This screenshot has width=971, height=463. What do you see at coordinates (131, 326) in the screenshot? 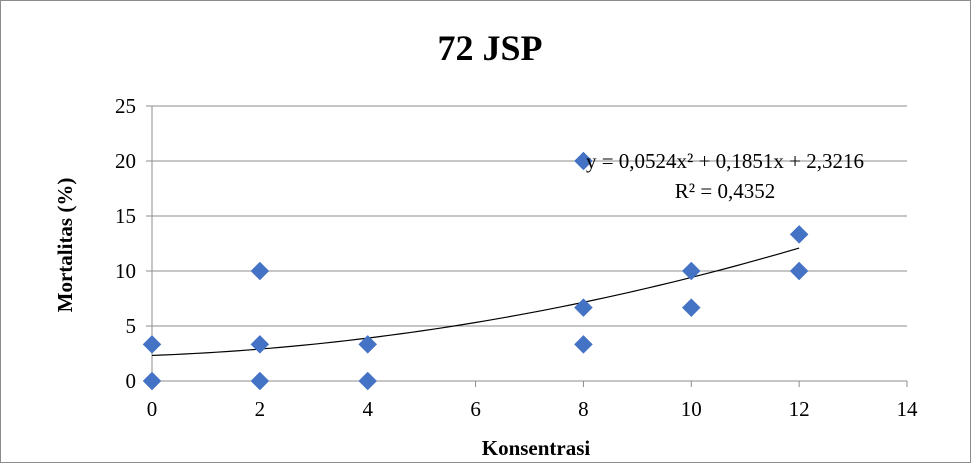
I see `y-tick-label: 5` at bounding box center [131, 326].